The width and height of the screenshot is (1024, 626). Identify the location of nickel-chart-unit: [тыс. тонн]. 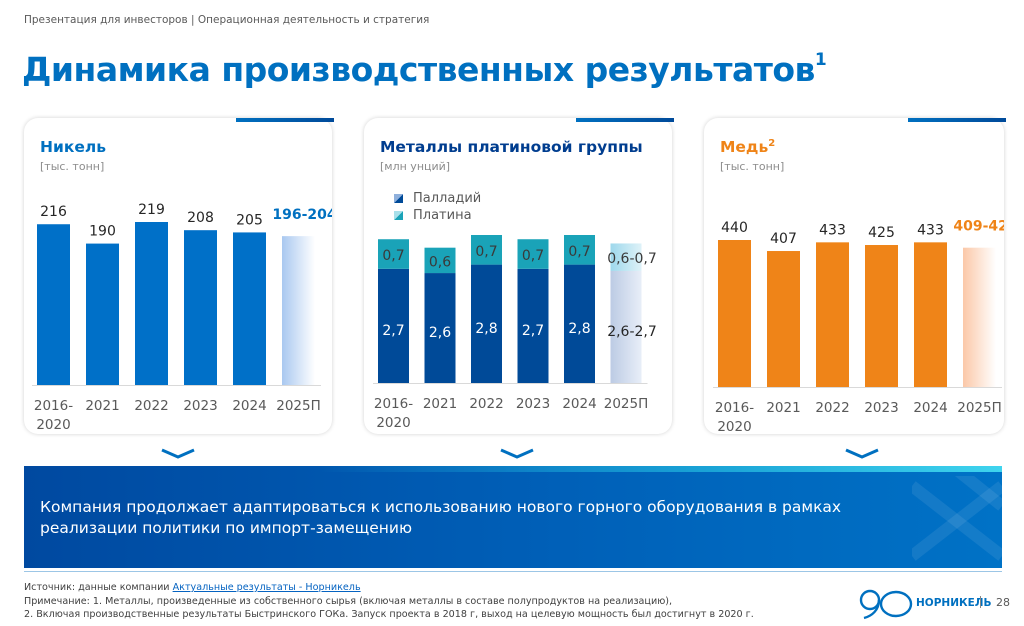
(72, 166).